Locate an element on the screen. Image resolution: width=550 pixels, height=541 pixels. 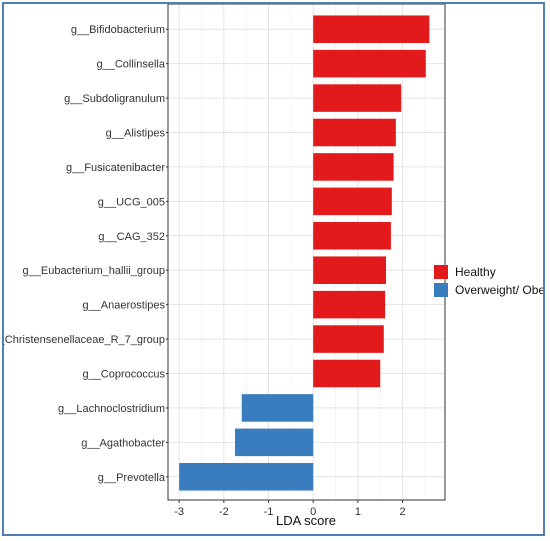
x-tick-label: -2 is located at coordinates (224, 512).